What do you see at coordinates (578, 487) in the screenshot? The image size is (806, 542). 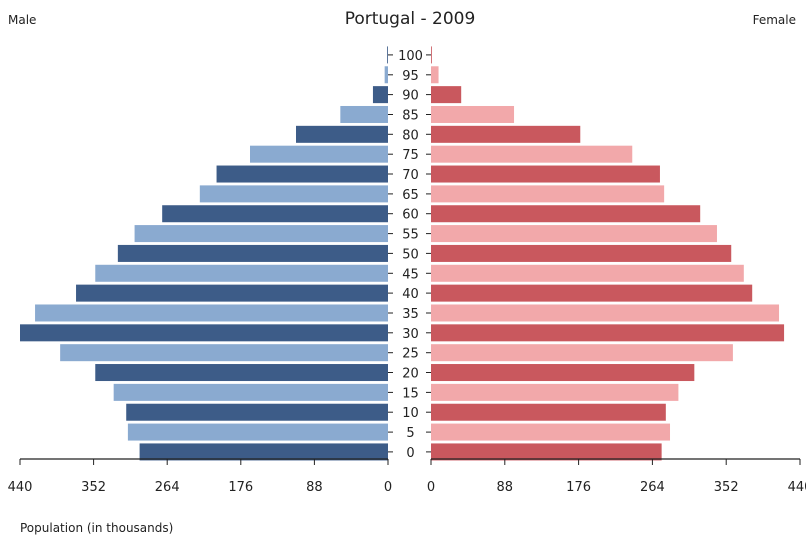 I see `right-x-tick-label: 176` at bounding box center [578, 487].